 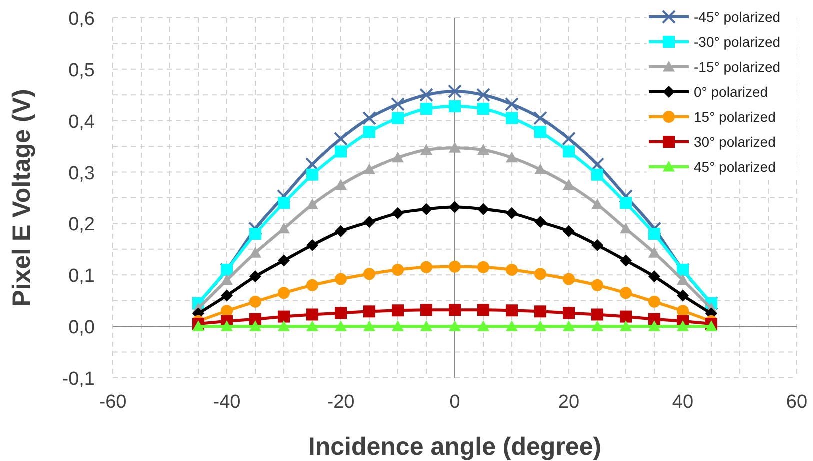 What do you see at coordinates (737, 67) in the screenshot?
I see `legend-label: -15° polarized` at bounding box center [737, 67].